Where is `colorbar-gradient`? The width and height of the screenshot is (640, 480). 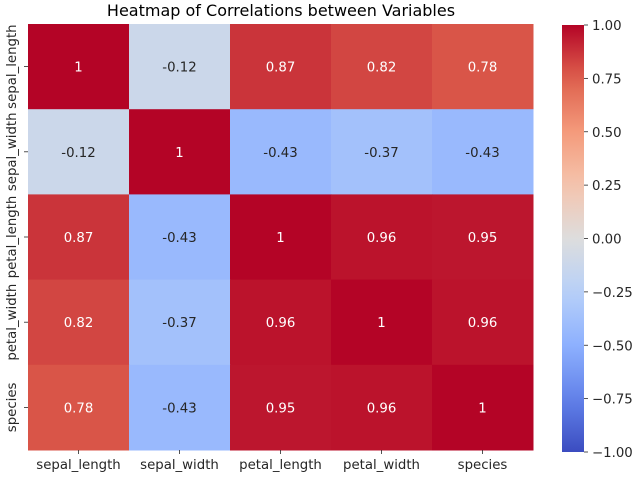
colorbar-gradient is located at coordinates (573, 238).